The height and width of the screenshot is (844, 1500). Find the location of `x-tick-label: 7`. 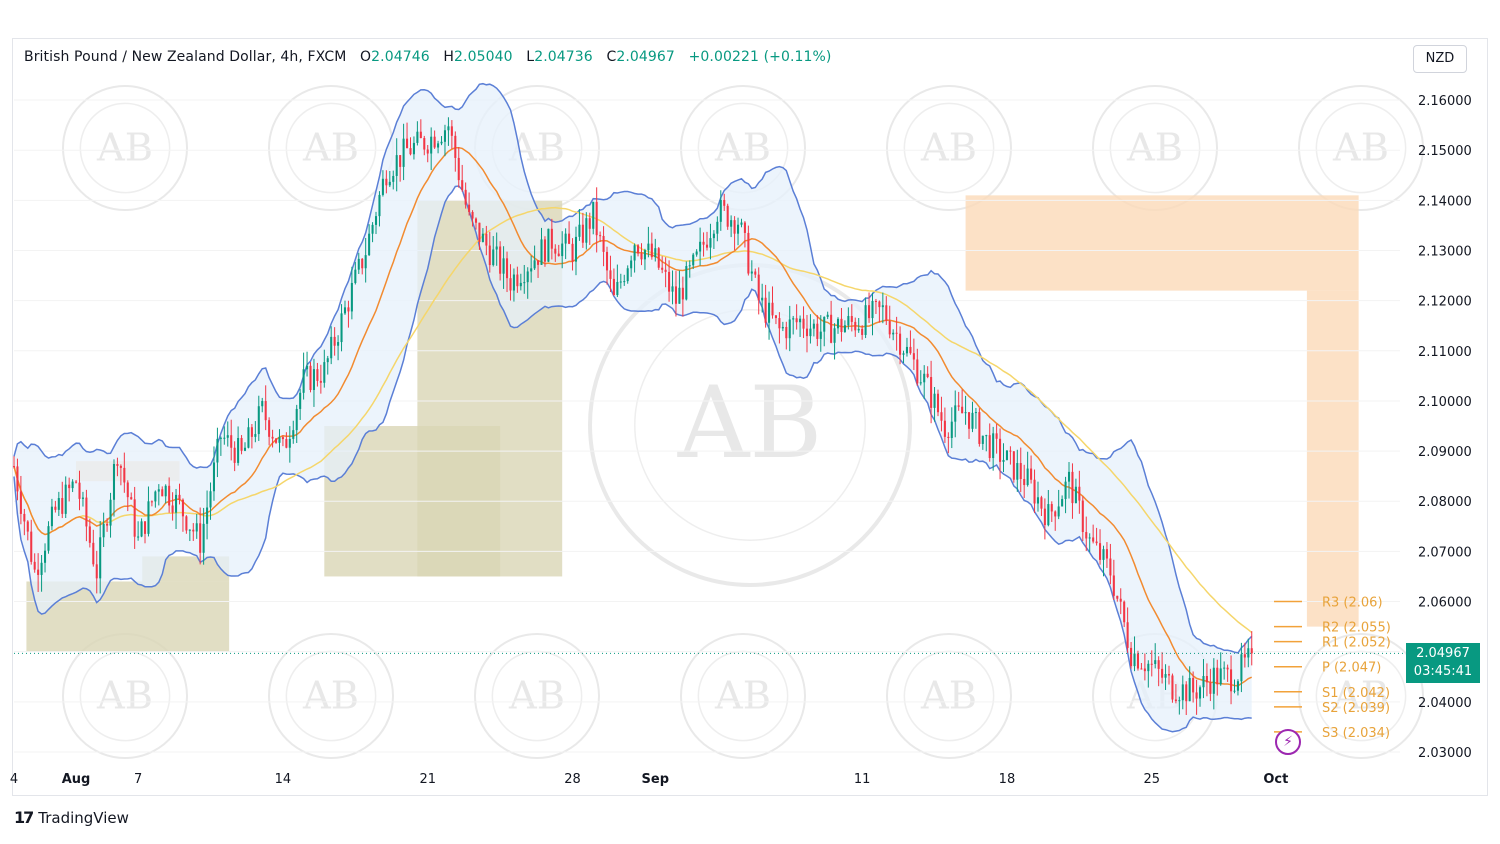

x-tick-label: 7 is located at coordinates (138, 779).